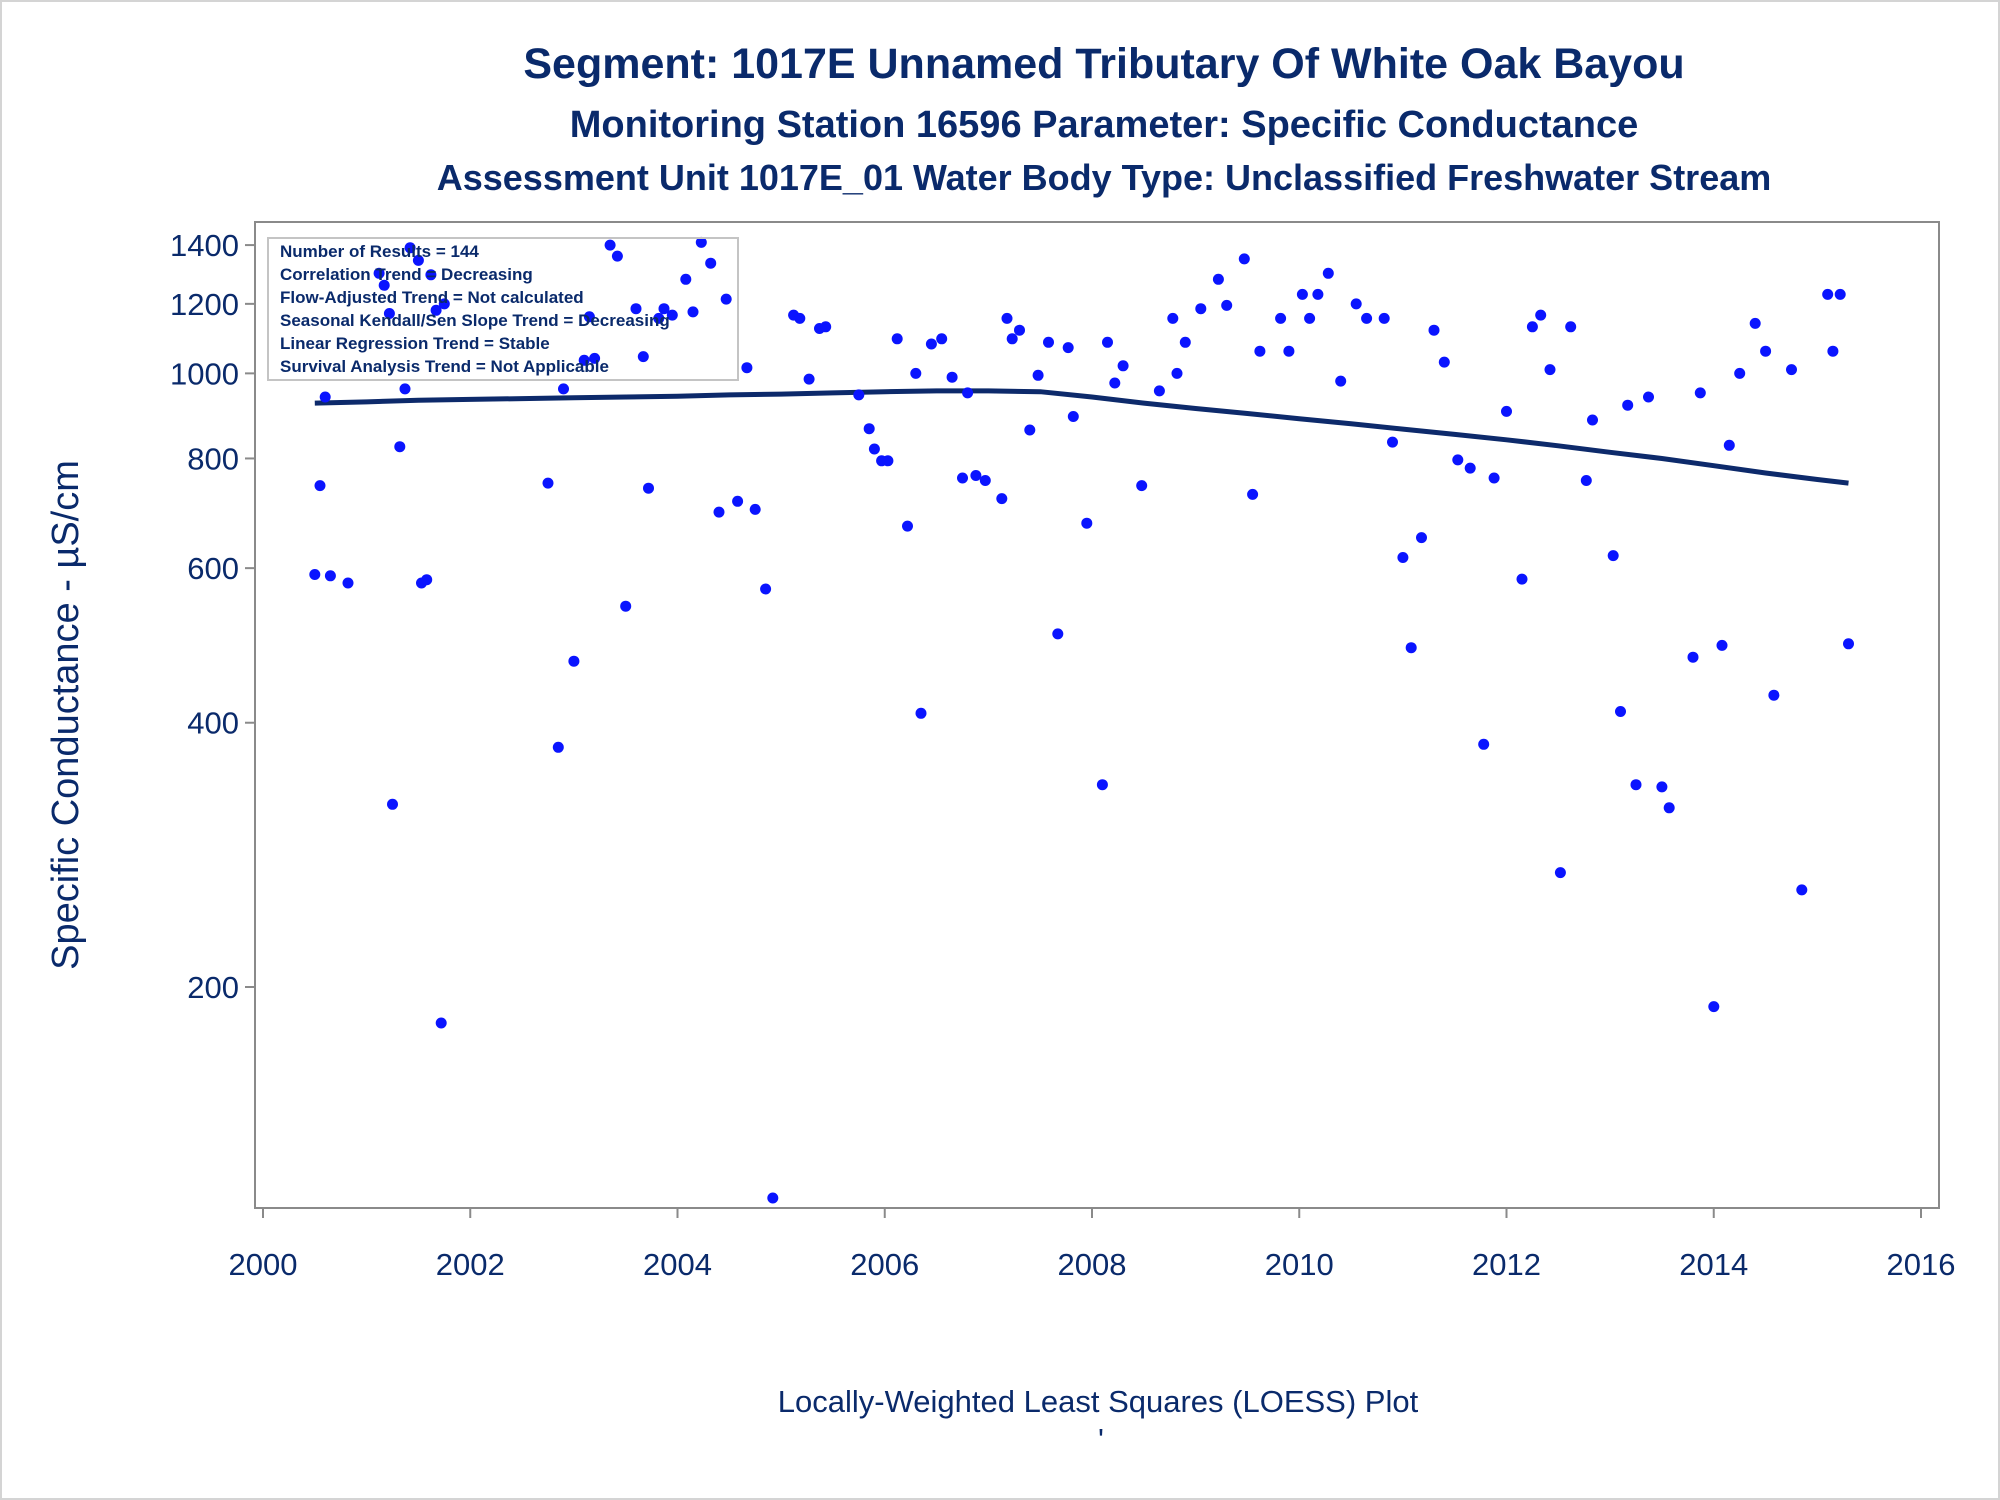  Describe the element at coordinates (1101, 1439) in the screenshot. I see `footnote-mark: '` at that location.